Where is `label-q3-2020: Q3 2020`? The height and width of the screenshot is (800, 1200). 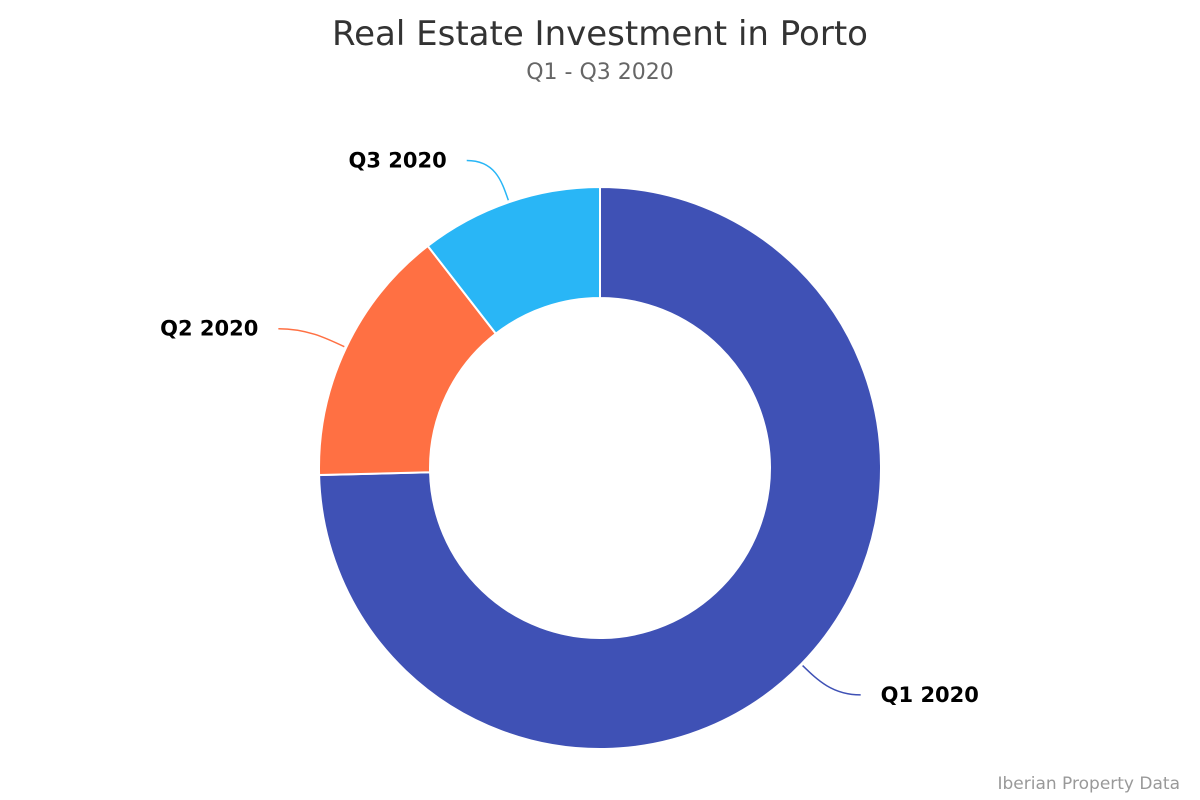
label-q3-2020: Q3 2020 is located at coordinates (397, 161).